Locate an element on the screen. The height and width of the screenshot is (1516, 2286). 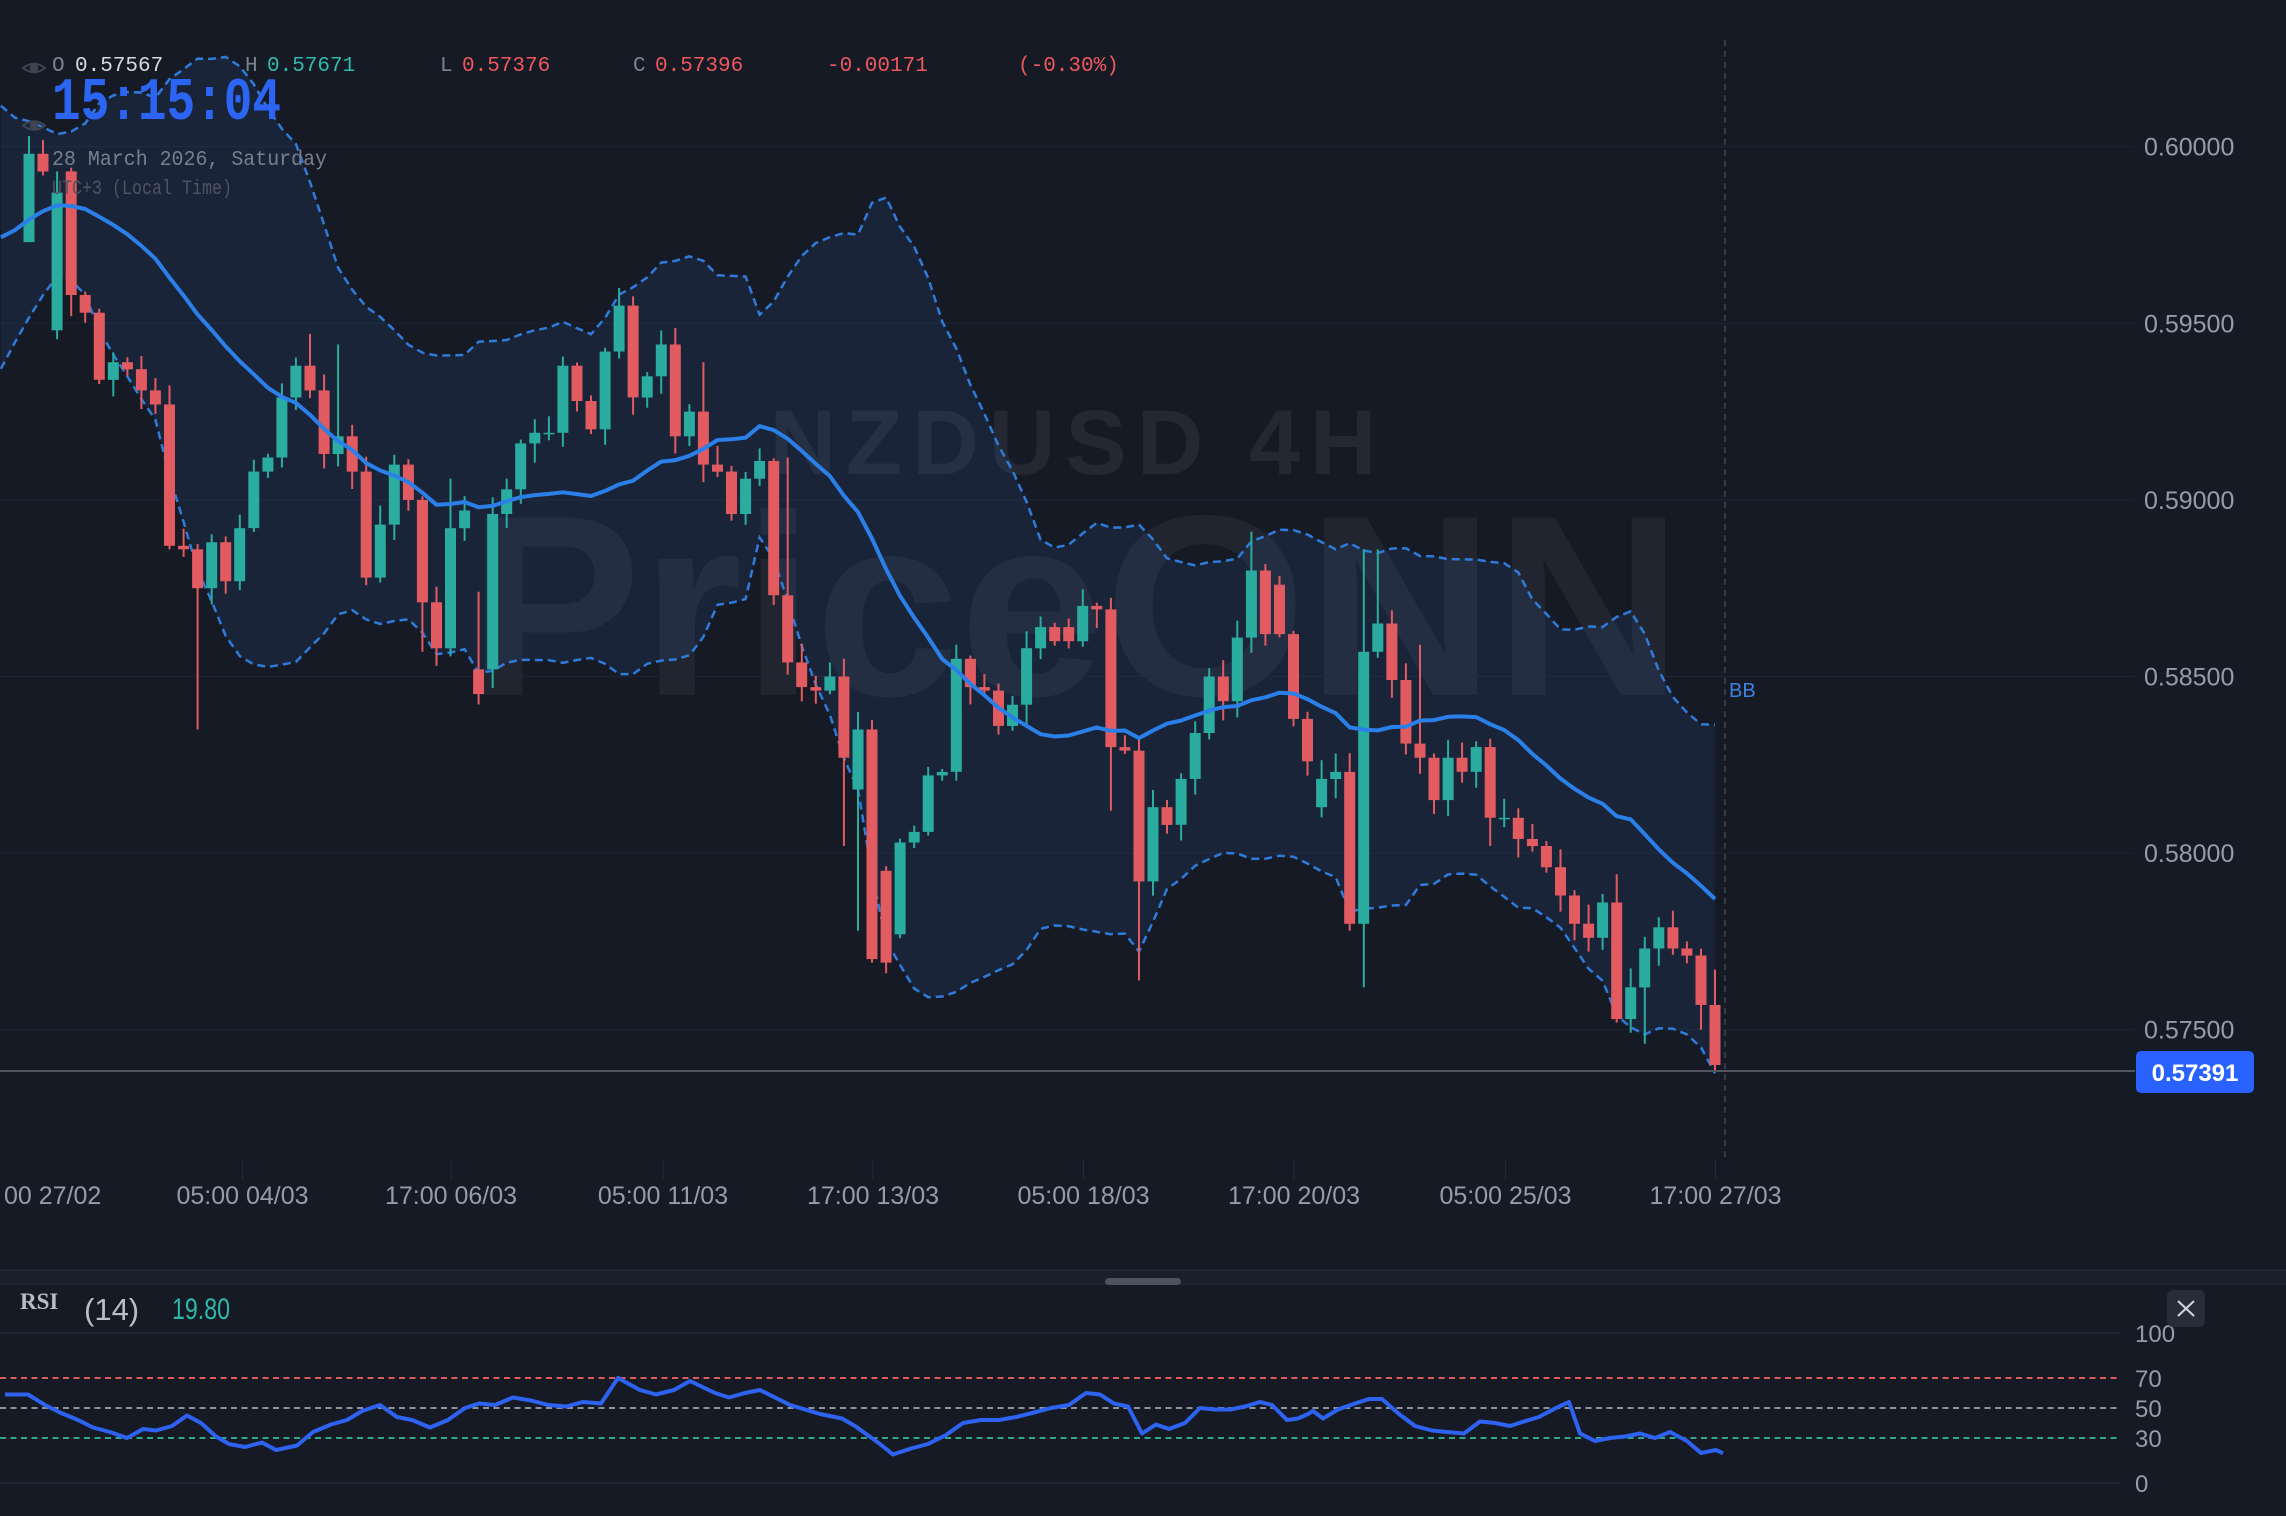
svg-text: 100 is located at coordinates (2155, 1334).